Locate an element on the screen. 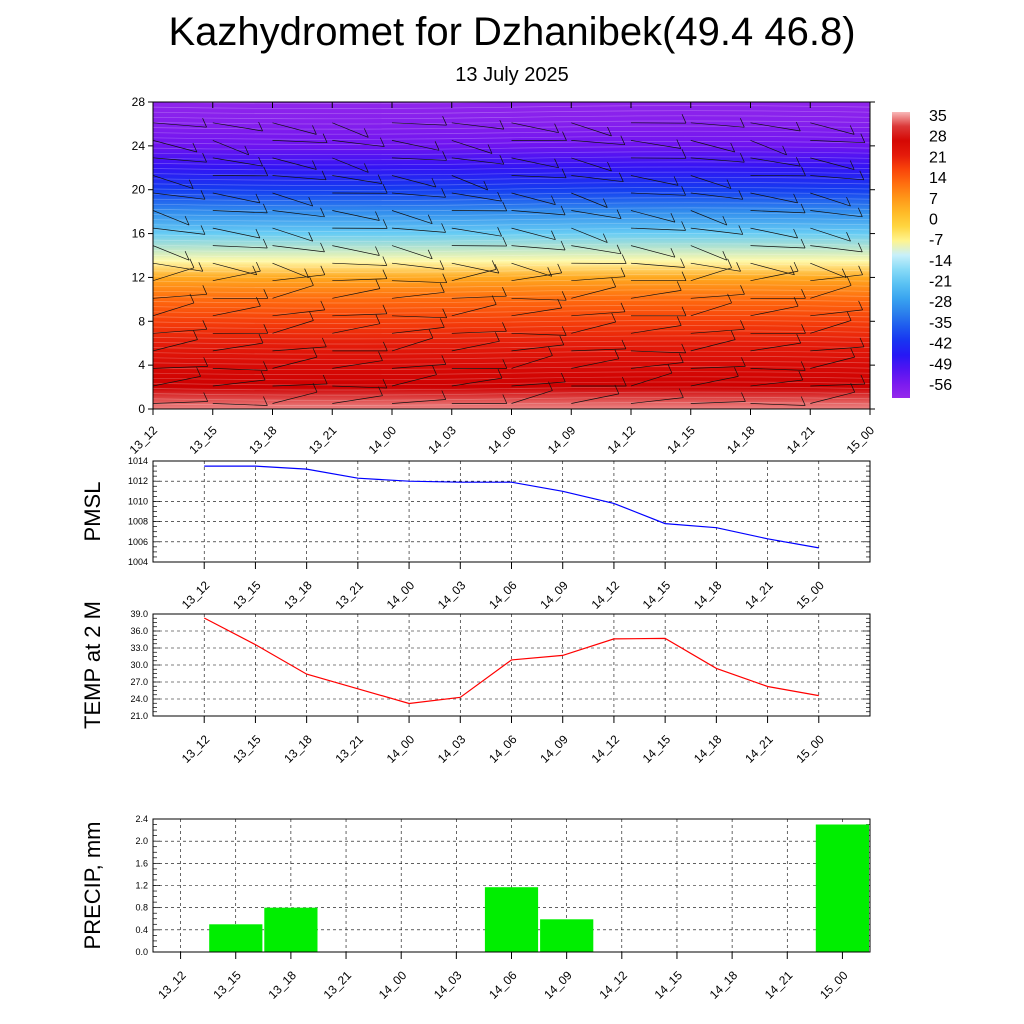  x-tick-label: 14_18 is located at coordinates (724, 985).